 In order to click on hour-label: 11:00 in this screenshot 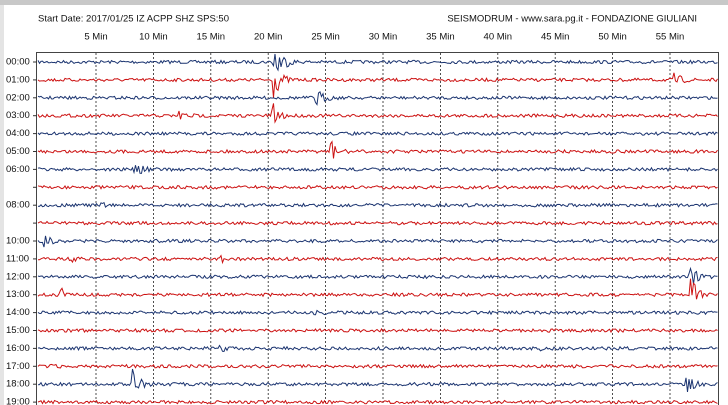, I will do `click(17, 258)`.